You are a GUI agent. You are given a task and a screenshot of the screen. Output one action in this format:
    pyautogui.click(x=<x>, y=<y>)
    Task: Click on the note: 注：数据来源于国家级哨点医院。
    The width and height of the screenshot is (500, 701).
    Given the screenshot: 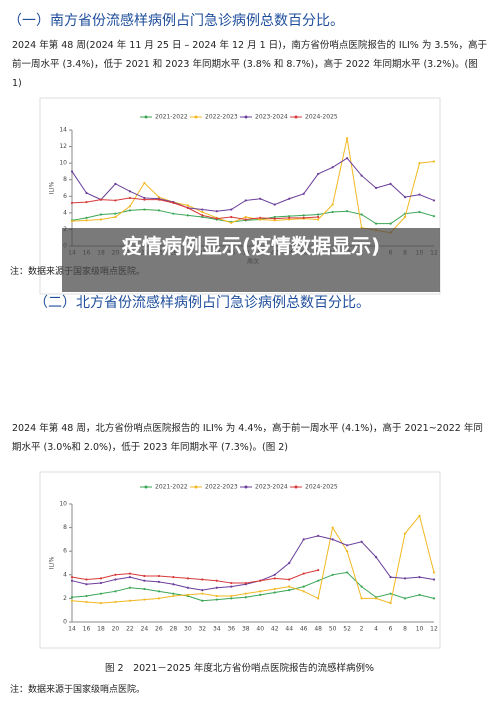 What is the action you would take?
    pyautogui.click(x=78, y=690)
    